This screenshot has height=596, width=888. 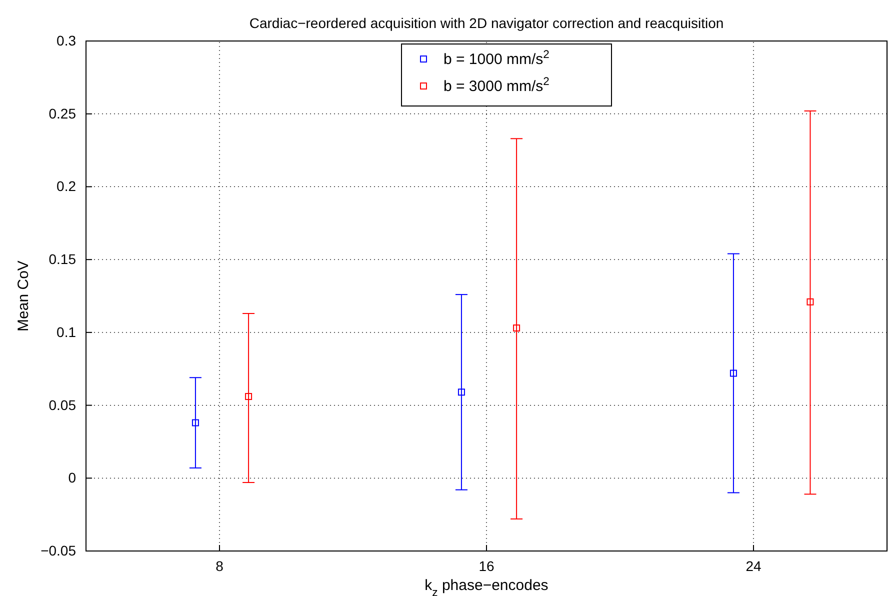 I want to click on x-tick-label: 8, so click(x=220, y=566).